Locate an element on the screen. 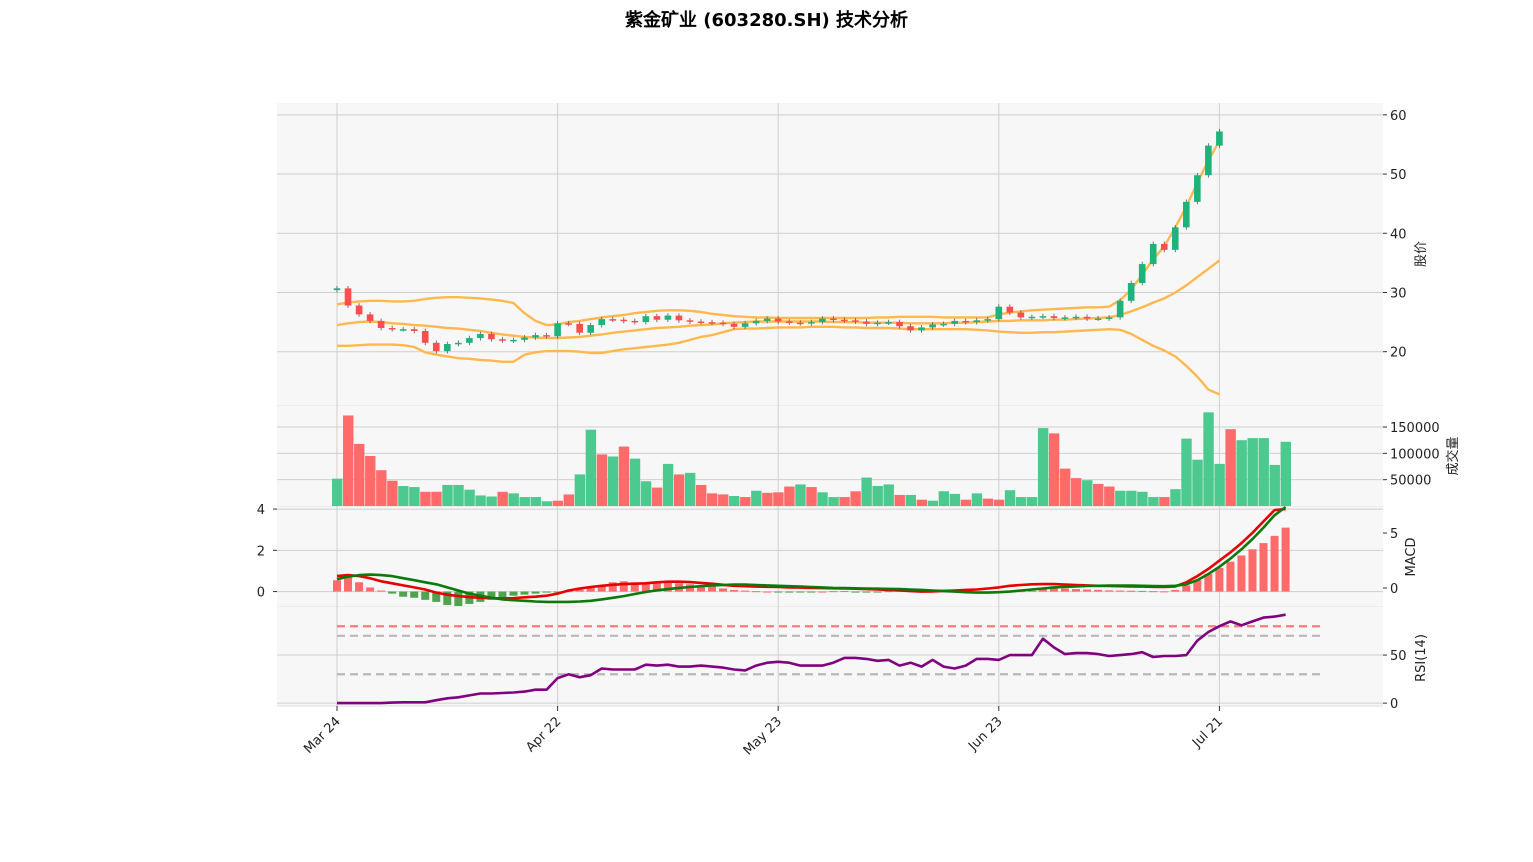 The image size is (1533, 862). boll-lower-line is located at coordinates (778, 360).